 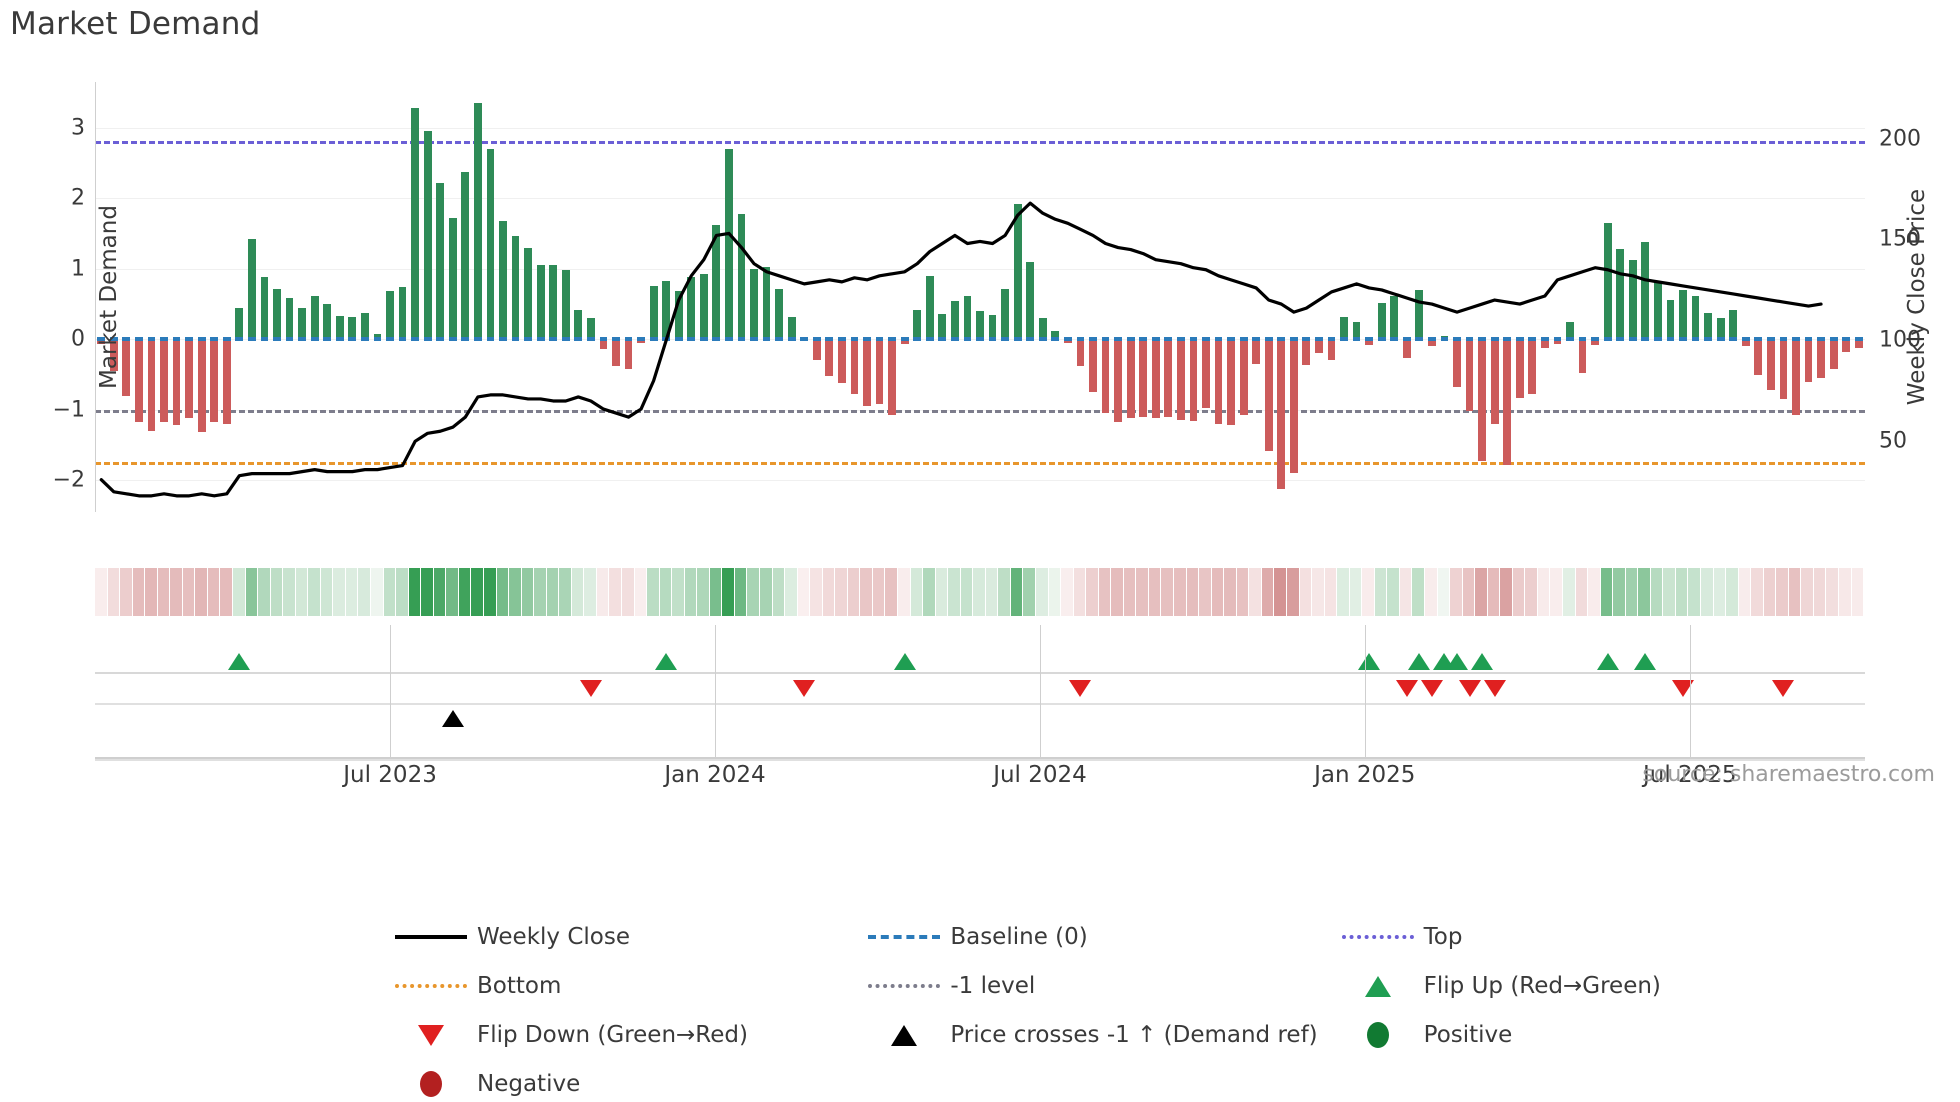 I want to click on legend-item: Price crosses -1 ↑ (Demand ref), so click(x=1094, y=1035).